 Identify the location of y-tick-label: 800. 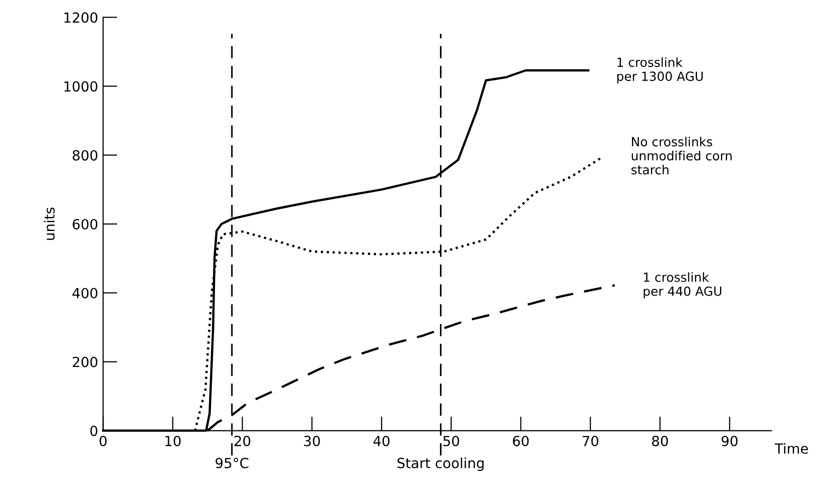
(85, 155).